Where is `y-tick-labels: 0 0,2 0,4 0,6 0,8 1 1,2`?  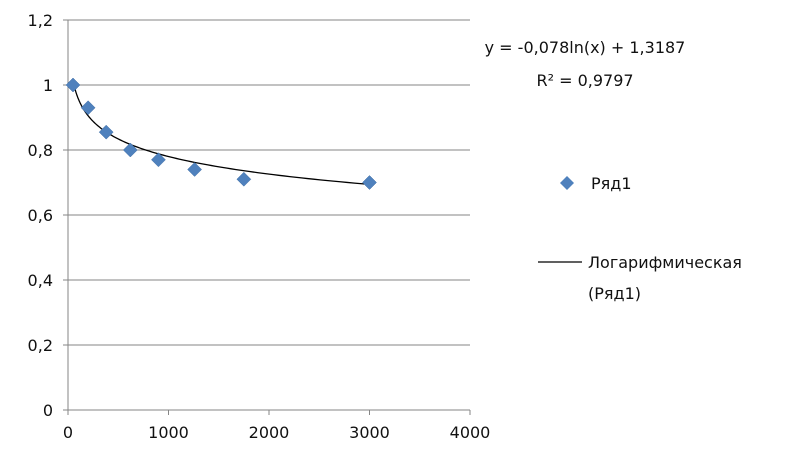
y-tick-labels: 0 0,2 0,4 0,6 0,8 1 1,2 is located at coordinates (40, 215).